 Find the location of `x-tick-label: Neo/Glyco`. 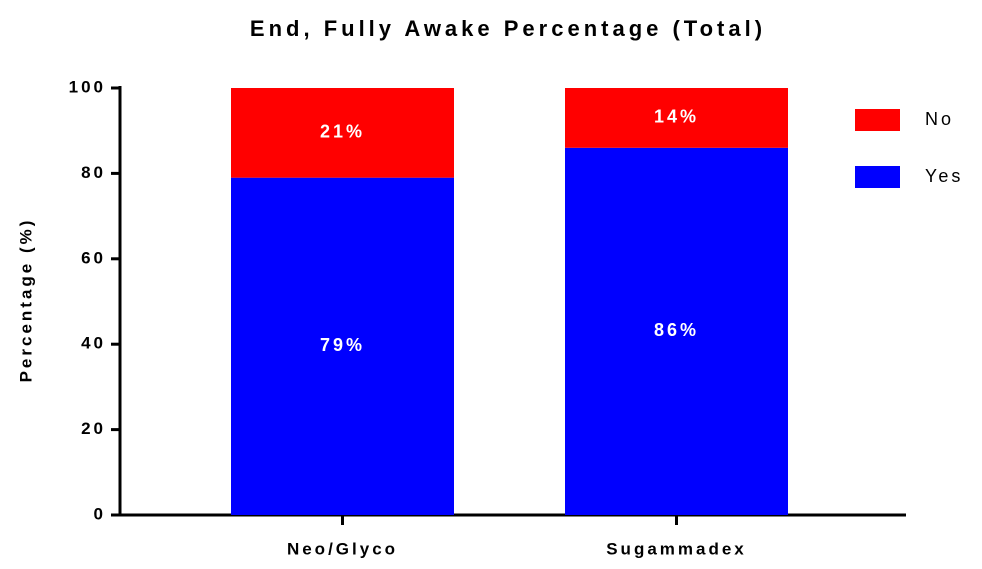

x-tick-label: Neo/Glyco is located at coordinates (342, 548).